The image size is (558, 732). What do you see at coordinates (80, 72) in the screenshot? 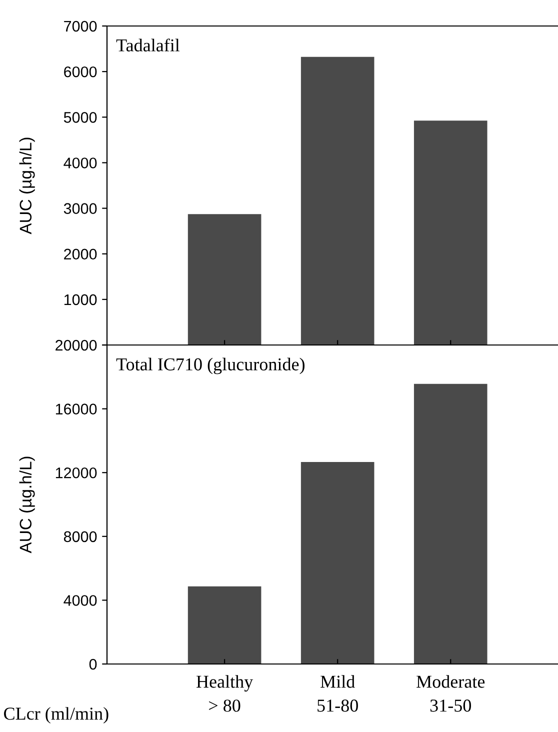
I see `y-tick-label: 6000` at bounding box center [80, 72].